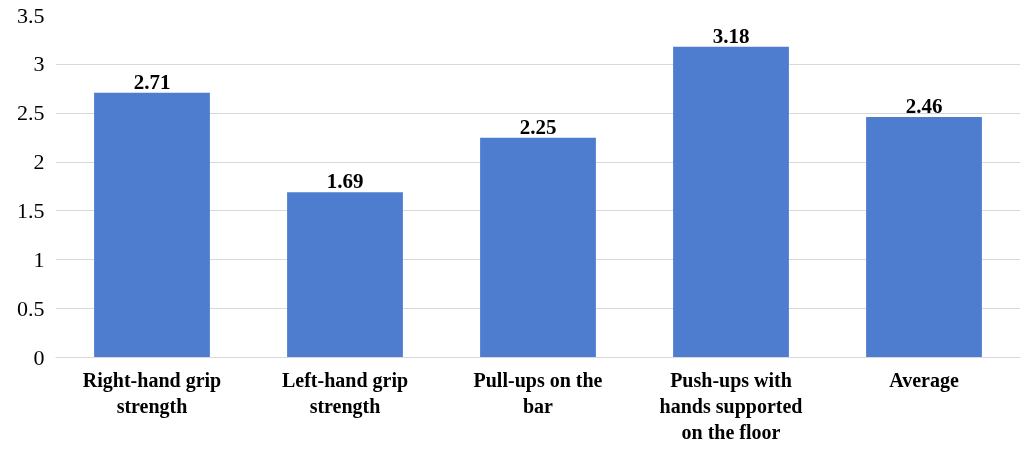  I want to click on y-tick-label: 3, so click(39, 64).